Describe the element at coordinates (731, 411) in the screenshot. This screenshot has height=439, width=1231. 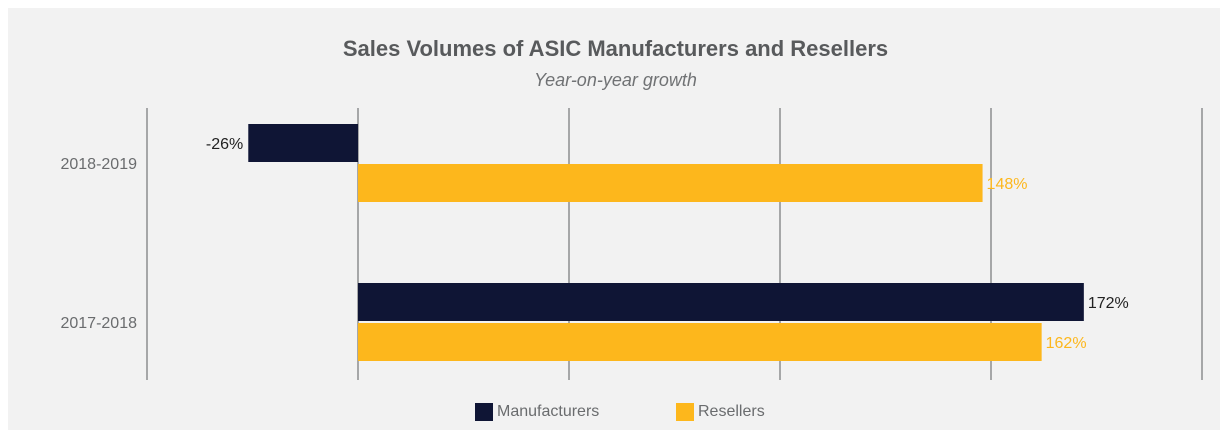
I see `legend-label-resellers: Resellers` at that location.